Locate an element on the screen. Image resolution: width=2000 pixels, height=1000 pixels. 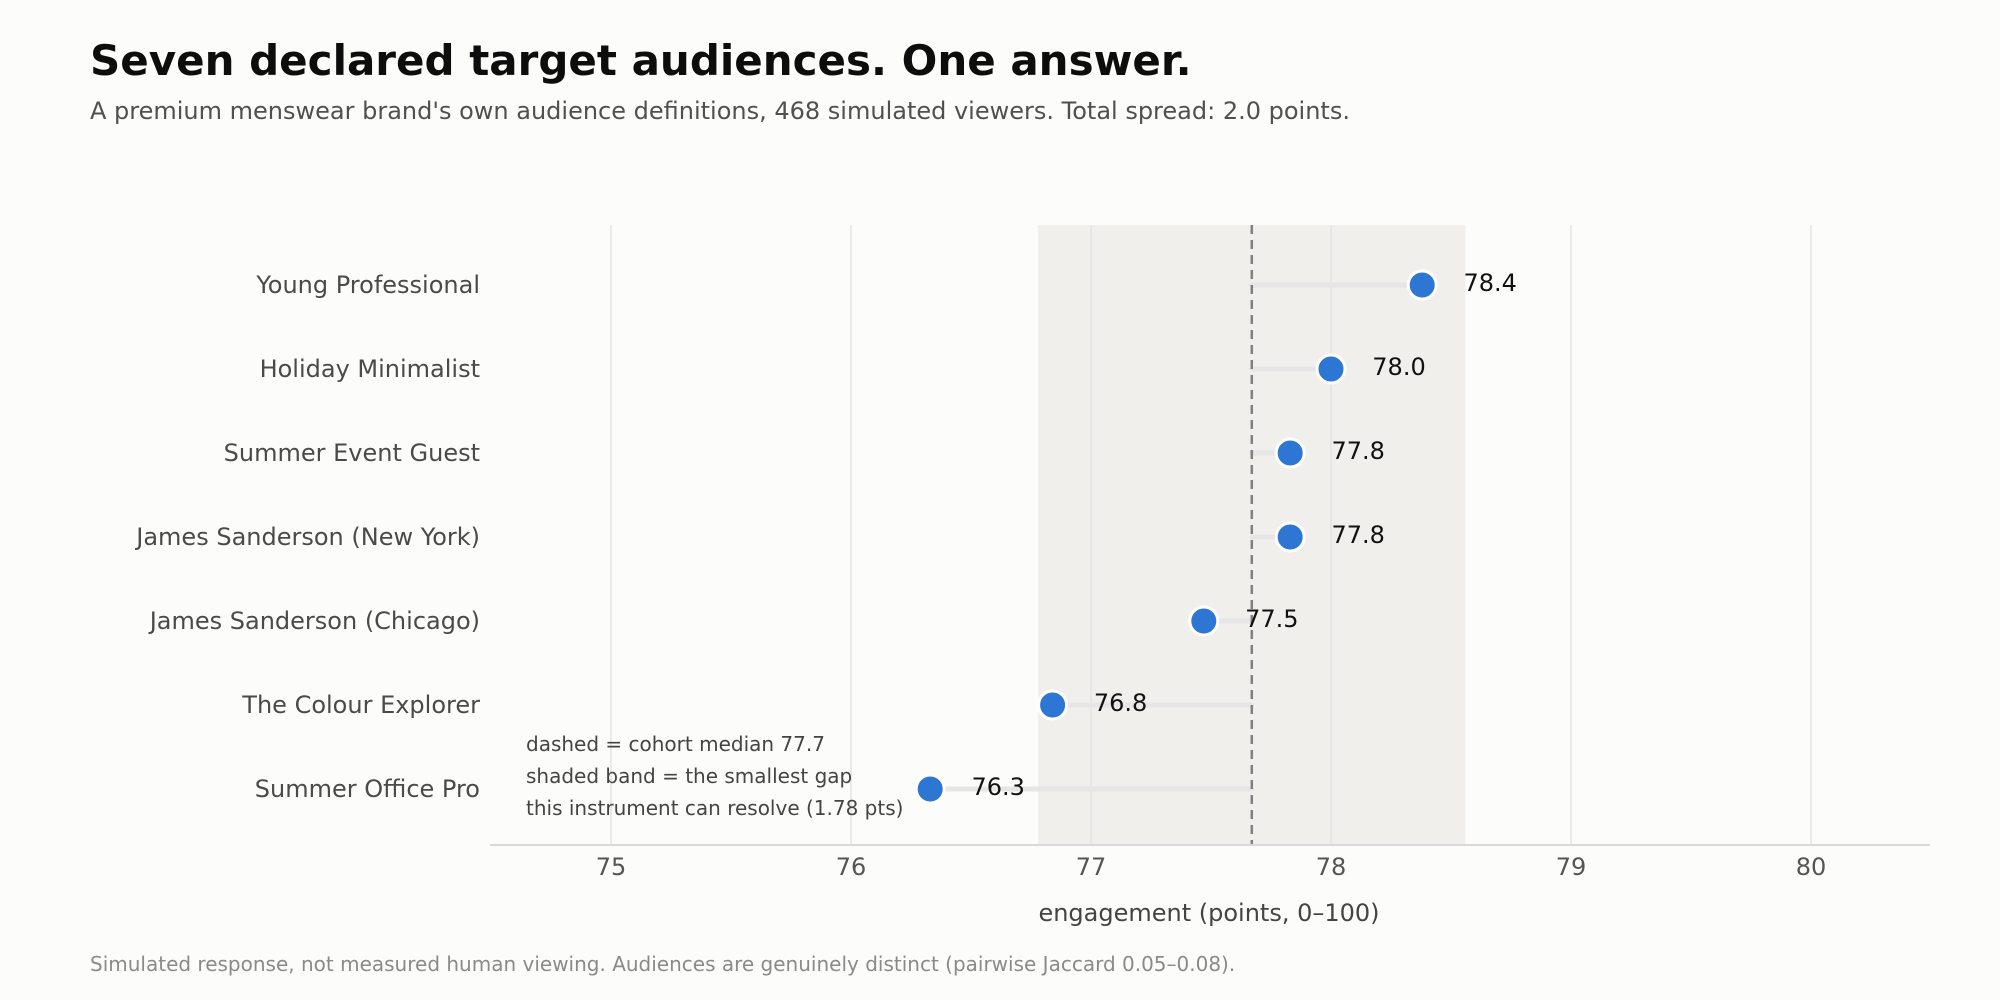
data-point-layer is located at coordinates (1176, 537).